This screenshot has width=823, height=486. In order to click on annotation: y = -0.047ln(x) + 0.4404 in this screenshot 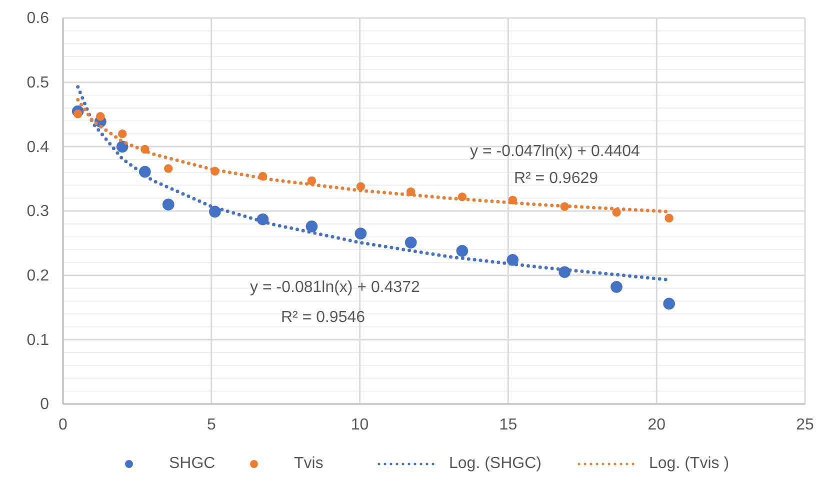, I will do `click(555, 151)`.